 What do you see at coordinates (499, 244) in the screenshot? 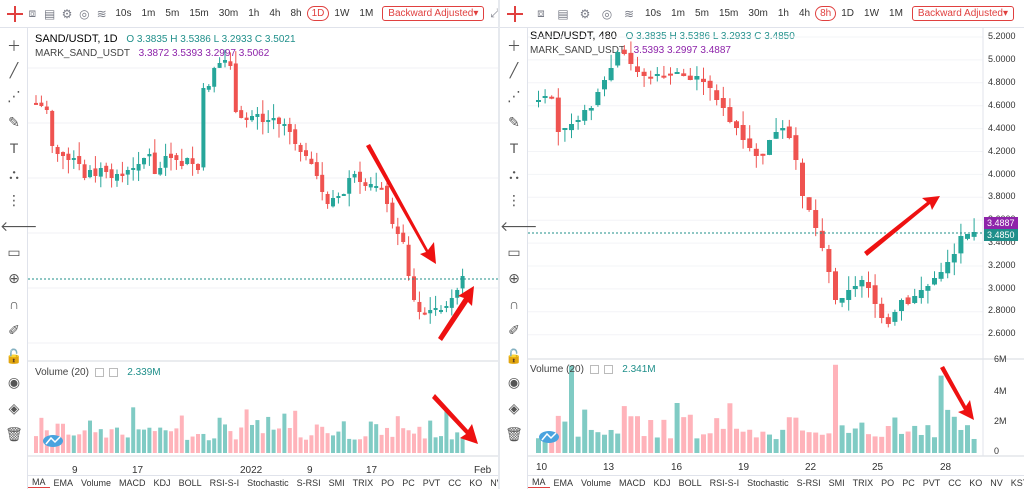
I see `pane-divider` at bounding box center [499, 244].